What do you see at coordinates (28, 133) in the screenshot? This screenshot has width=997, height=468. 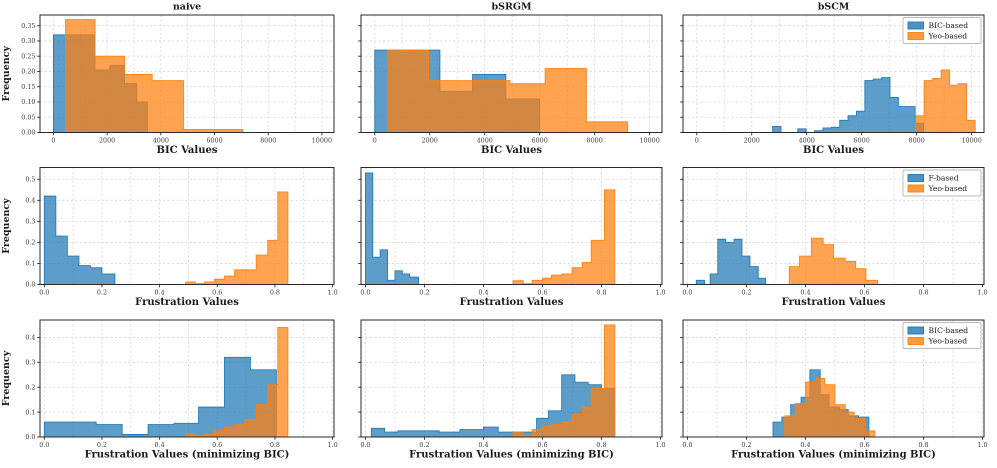 I see `y-tick-label: 0.00` at bounding box center [28, 133].